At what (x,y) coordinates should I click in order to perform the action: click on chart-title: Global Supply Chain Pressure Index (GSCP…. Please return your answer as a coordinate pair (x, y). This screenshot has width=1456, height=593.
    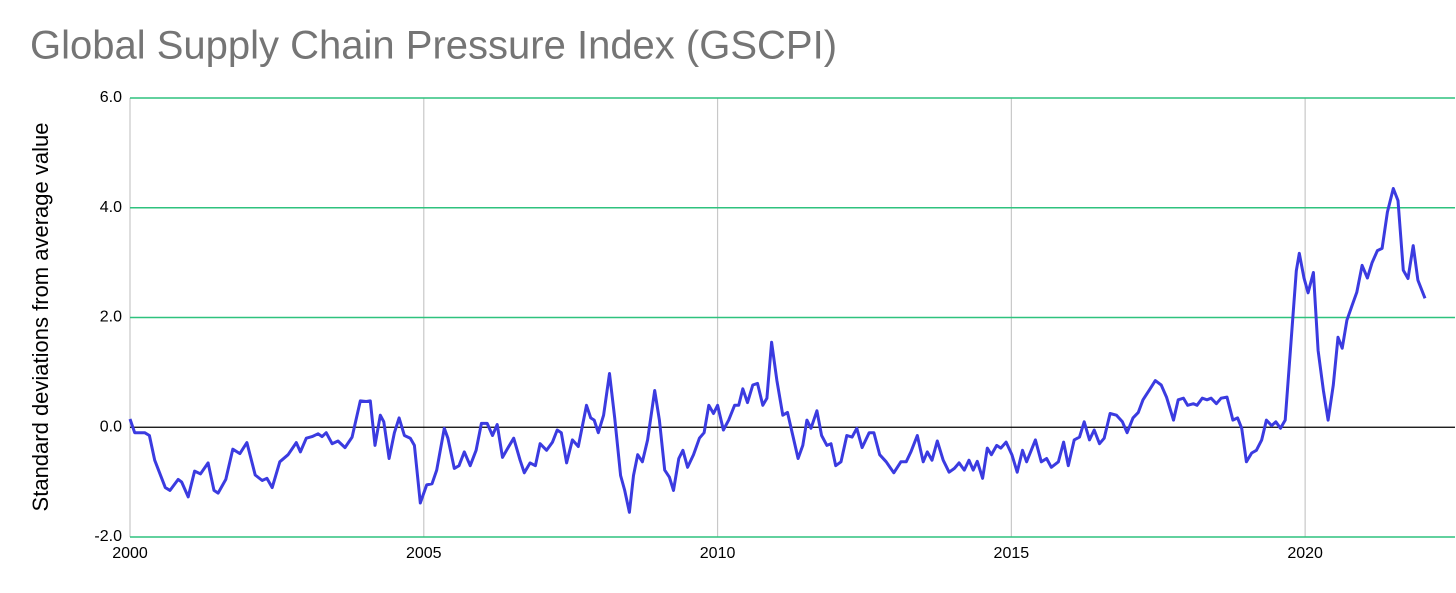
    Looking at the image, I should click on (433, 46).